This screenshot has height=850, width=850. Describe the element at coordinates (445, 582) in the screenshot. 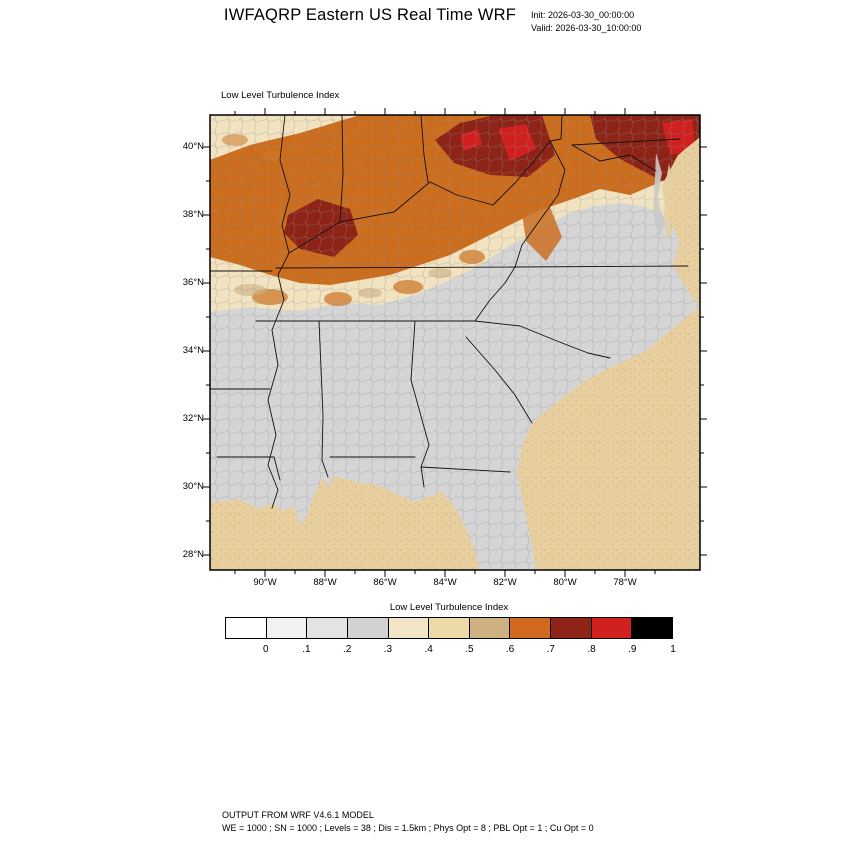

I see `lon-tick-label: 84°W` at that location.